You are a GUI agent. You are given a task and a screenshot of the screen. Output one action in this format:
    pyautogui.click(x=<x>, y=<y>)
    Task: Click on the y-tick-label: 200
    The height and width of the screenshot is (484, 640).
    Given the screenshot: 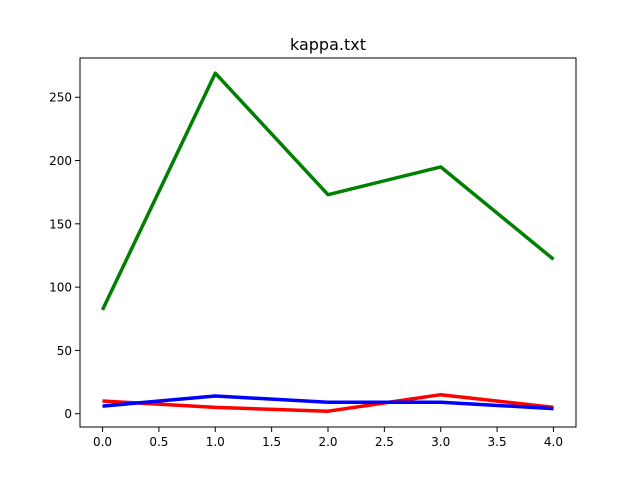 What is the action you would take?
    pyautogui.click(x=60, y=161)
    